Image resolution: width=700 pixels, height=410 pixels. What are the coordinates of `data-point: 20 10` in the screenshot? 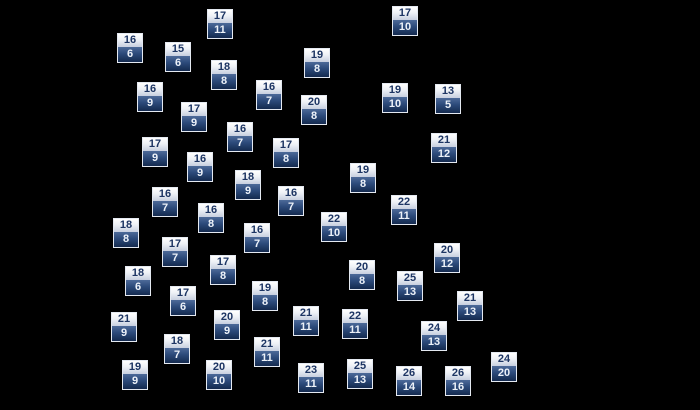 It's located at (219, 375).